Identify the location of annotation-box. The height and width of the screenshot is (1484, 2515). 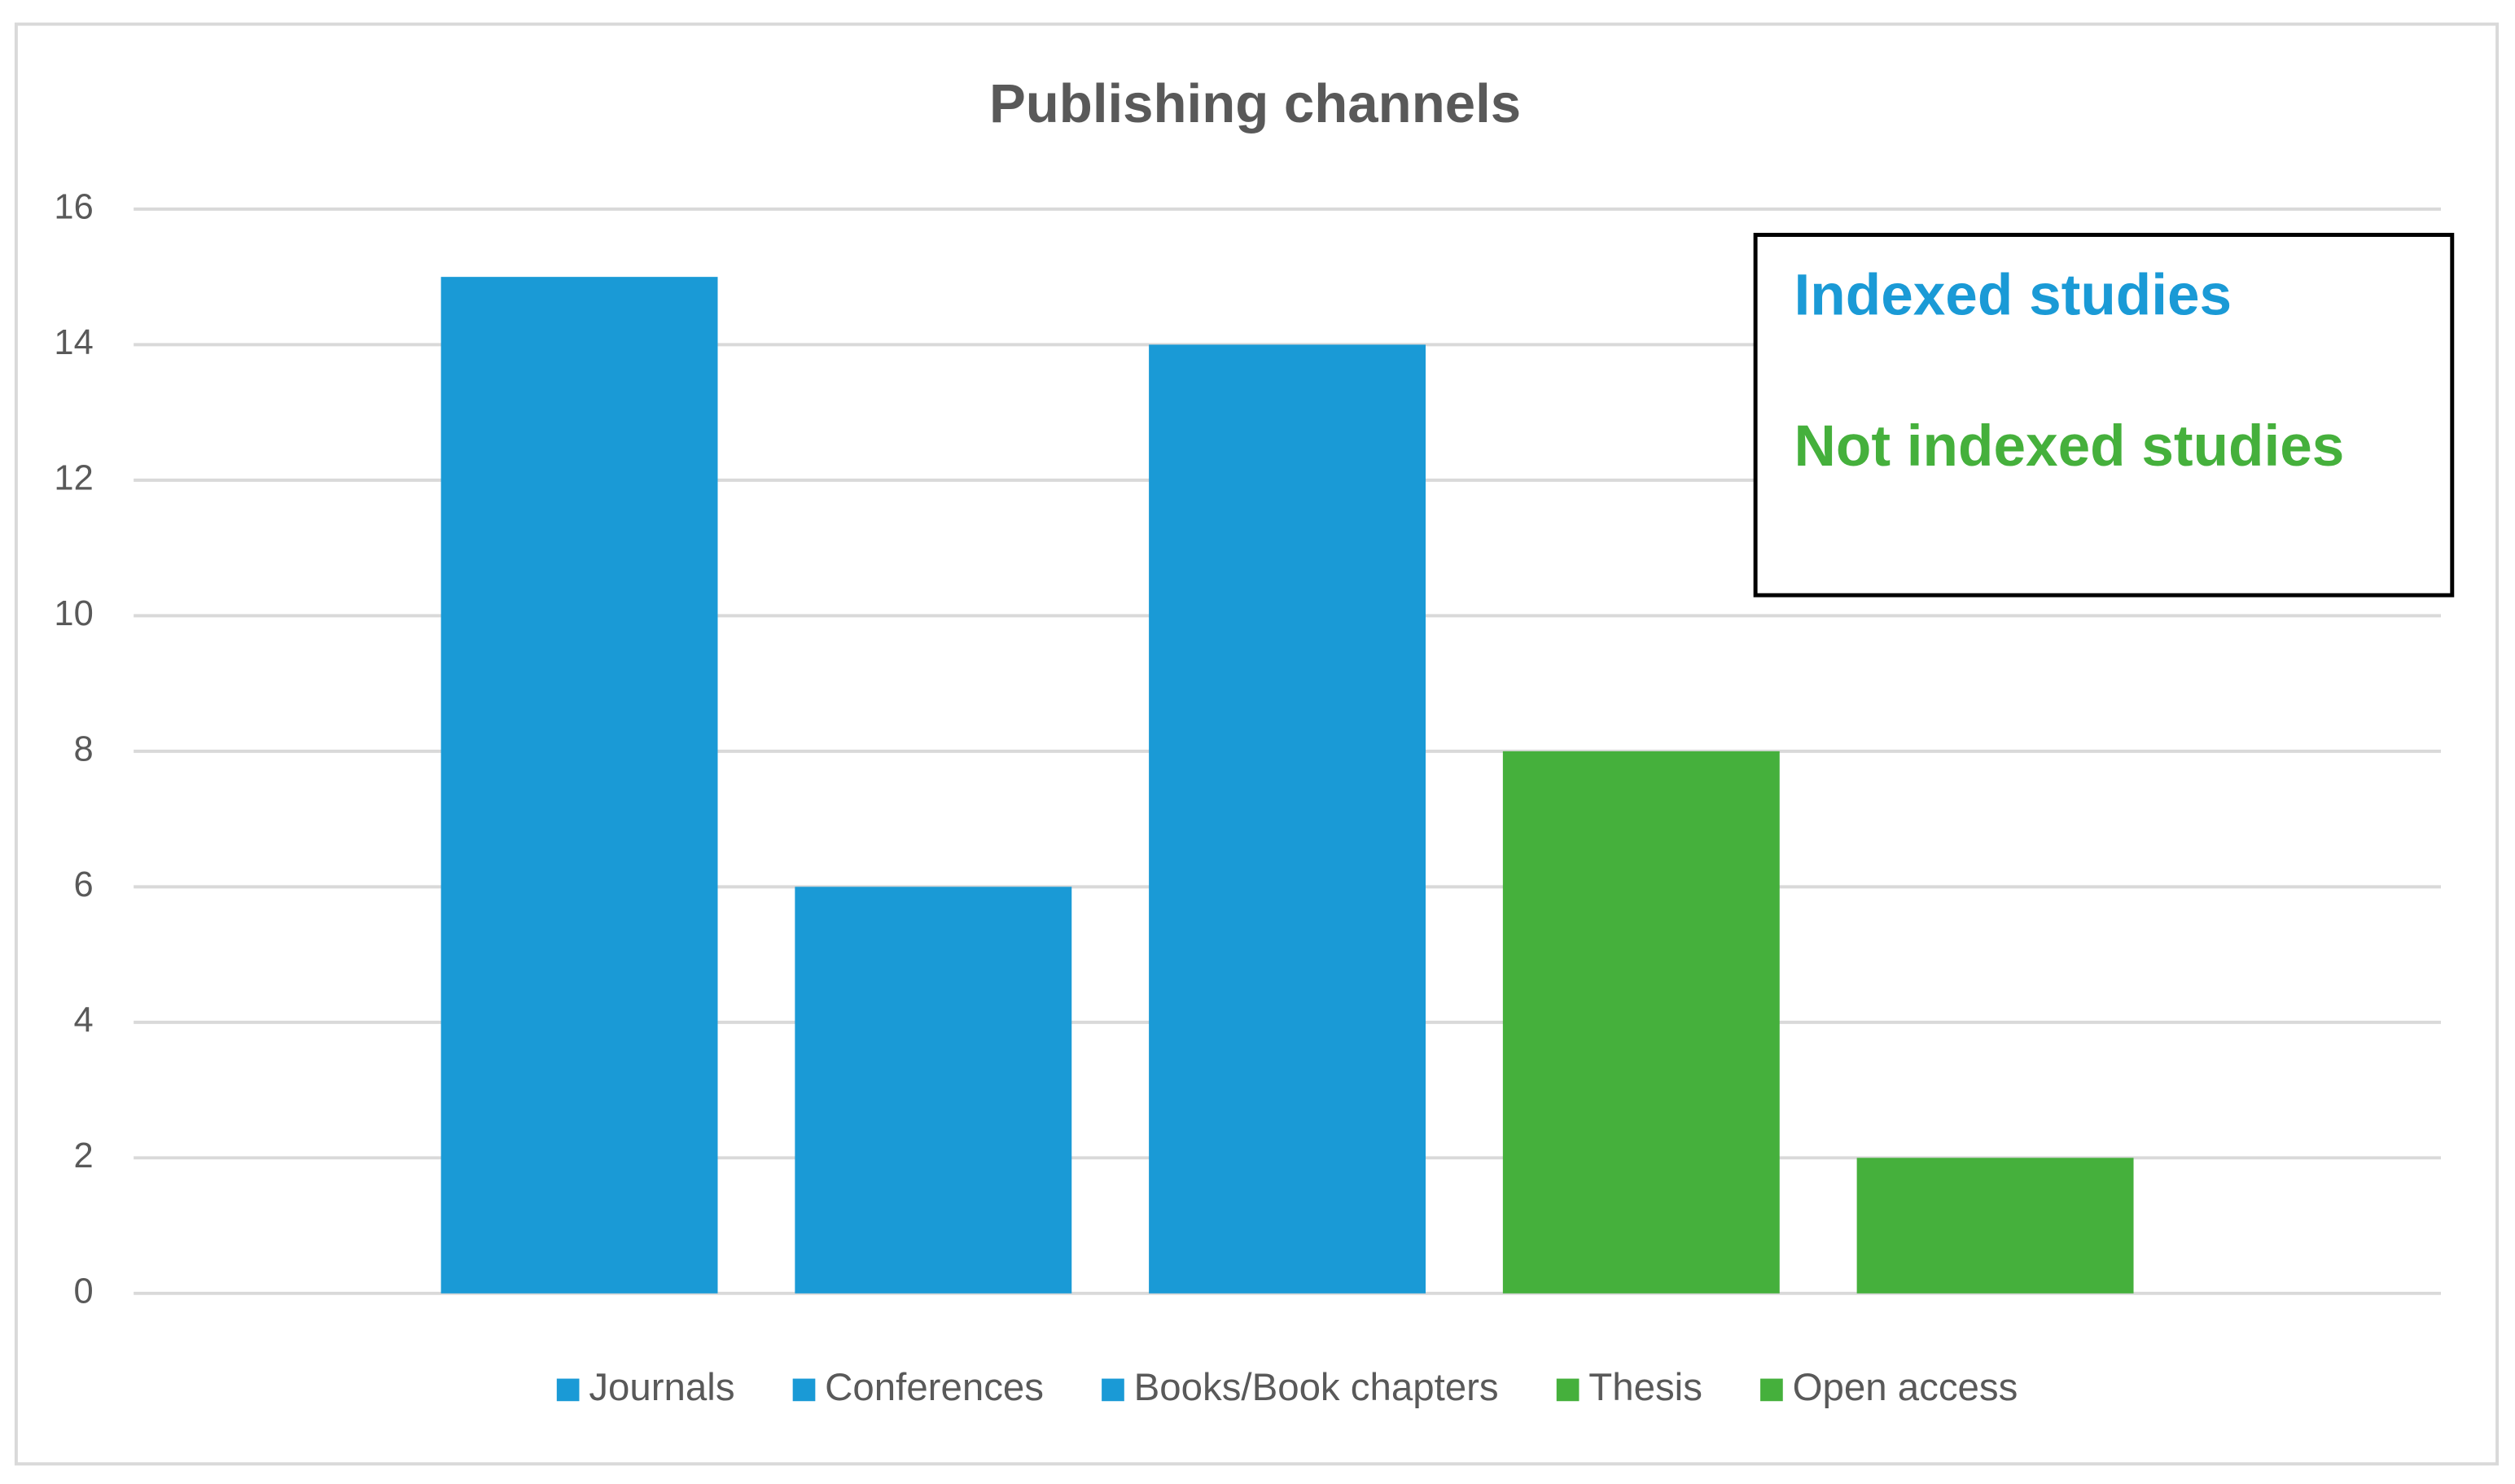
(2104, 415).